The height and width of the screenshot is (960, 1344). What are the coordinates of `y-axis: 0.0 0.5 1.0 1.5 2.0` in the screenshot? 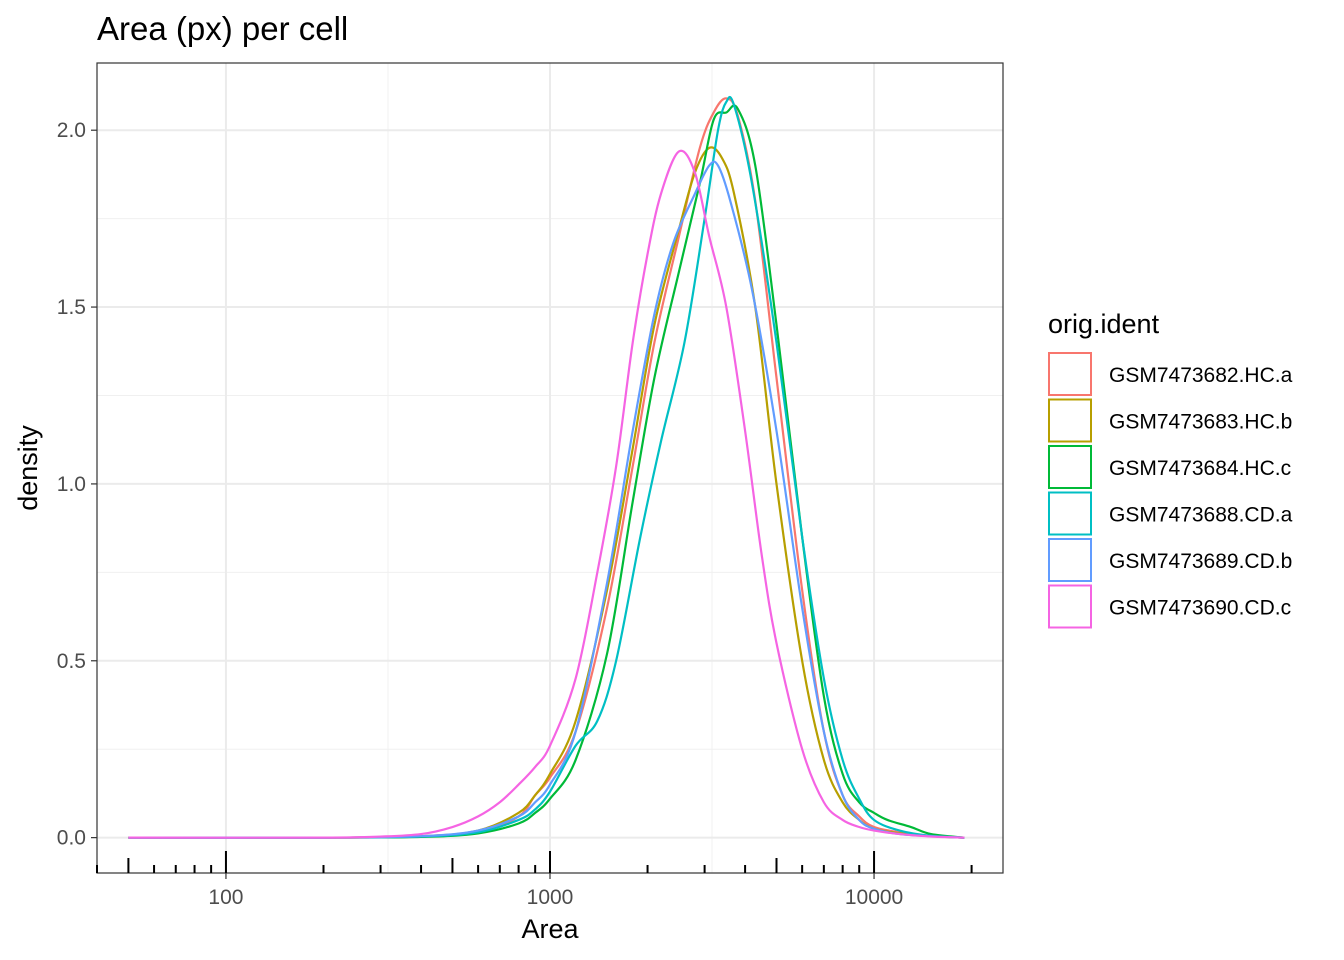 It's located at (77, 484).